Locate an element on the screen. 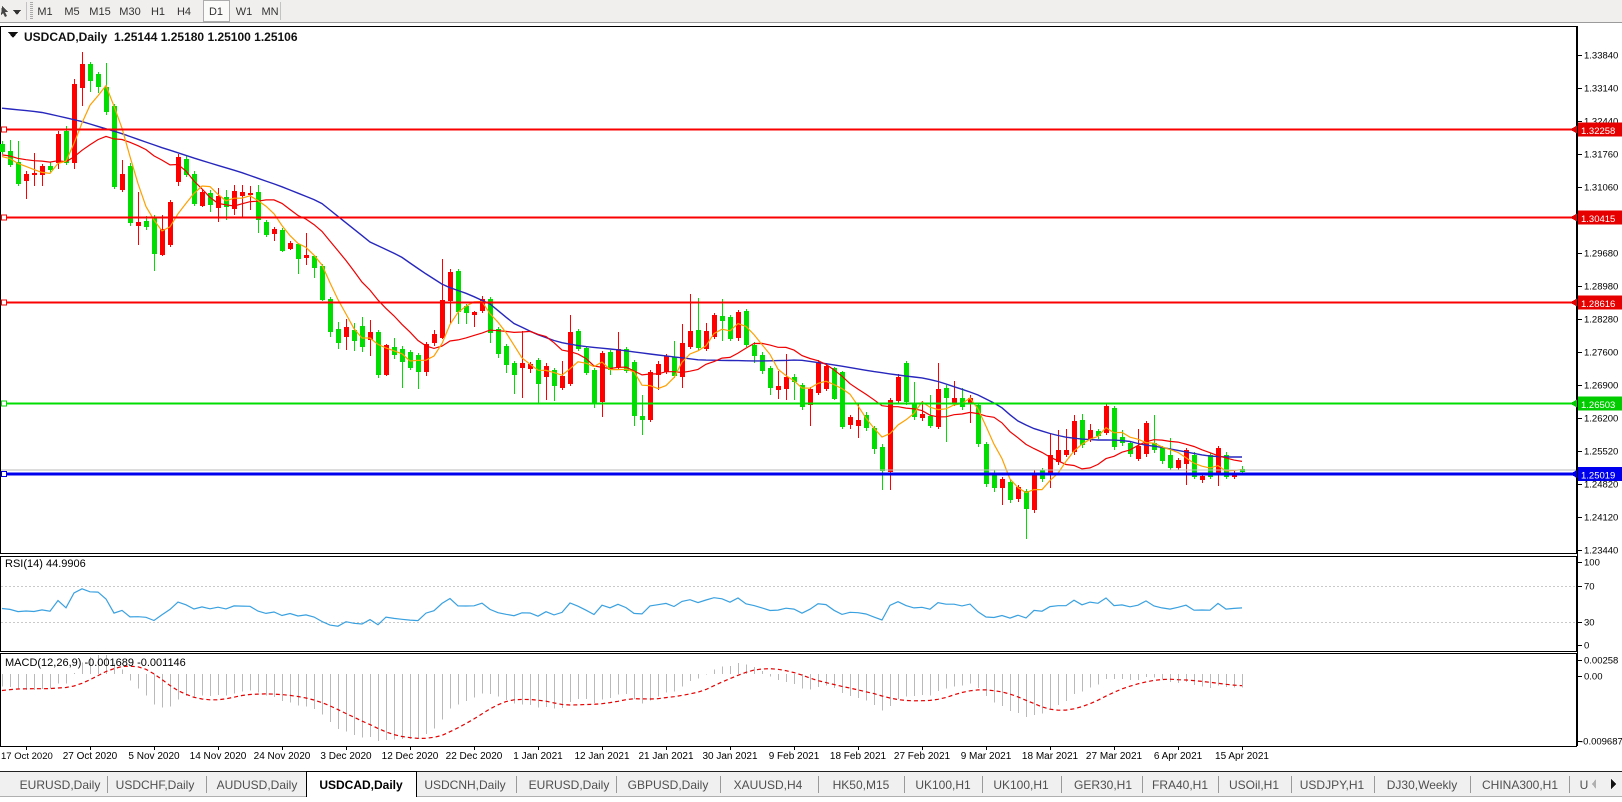 This screenshot has height=802, width=1622. svg-text: 27 Feb 2021 is located at coordinates (922, 756).